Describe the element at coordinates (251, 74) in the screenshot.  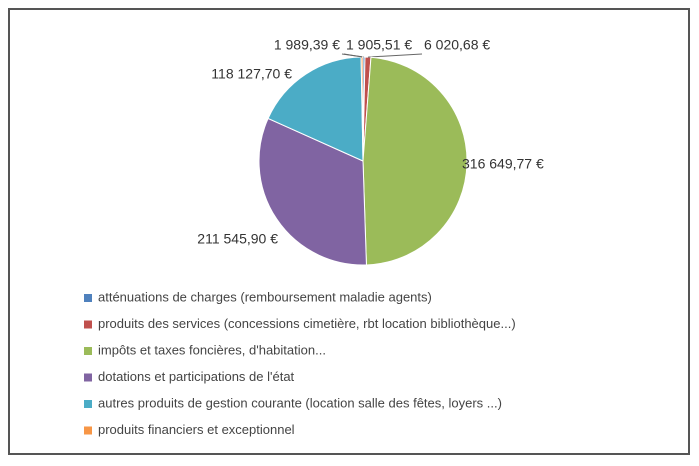
I see `data-label: 118 127,70 €` at that location.